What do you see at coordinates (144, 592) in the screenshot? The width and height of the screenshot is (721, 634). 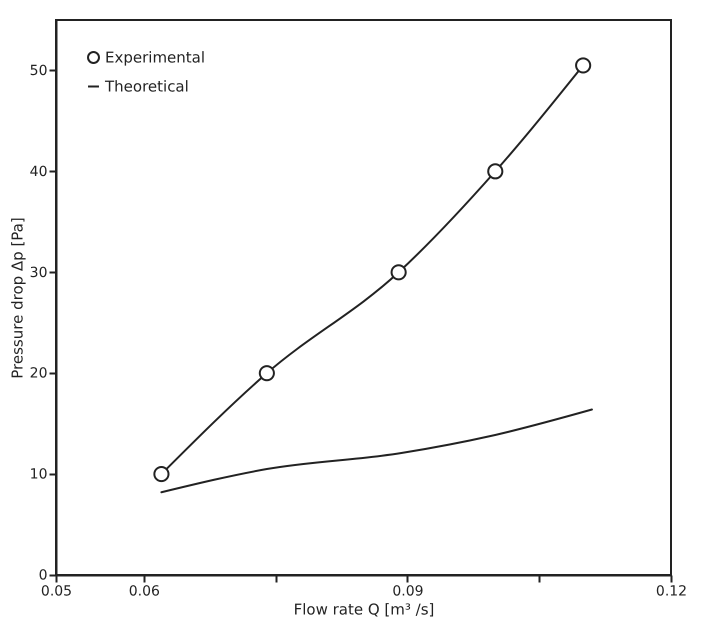 I see `x-tick-label: 0.06` at bounding box center [144, 592].